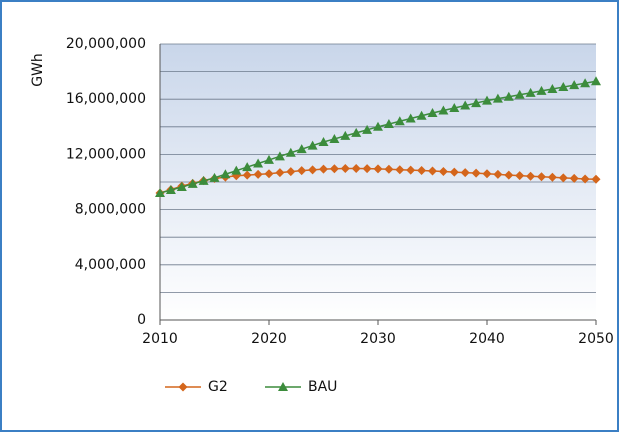 This screenshot has width=619, height=432. What do you see at coordinates (106, 44) in the screenshot?
I see `y-tick-label: 20,000,000` at bounding box center [106, 44].